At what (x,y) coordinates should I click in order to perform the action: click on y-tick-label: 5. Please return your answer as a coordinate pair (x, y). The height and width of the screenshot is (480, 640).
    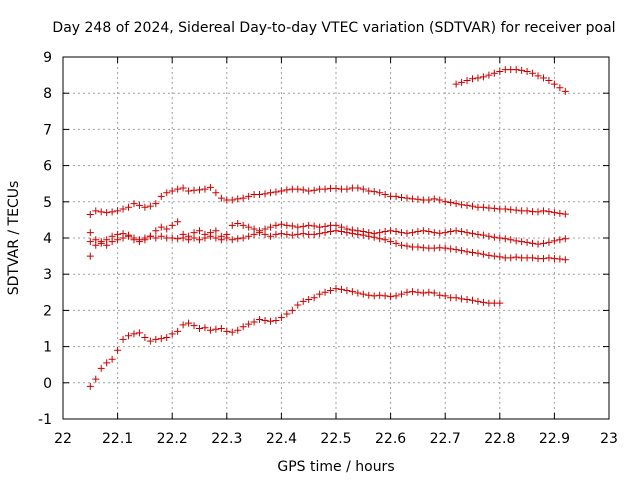
    Looking at the image, I should click on (47, 203).